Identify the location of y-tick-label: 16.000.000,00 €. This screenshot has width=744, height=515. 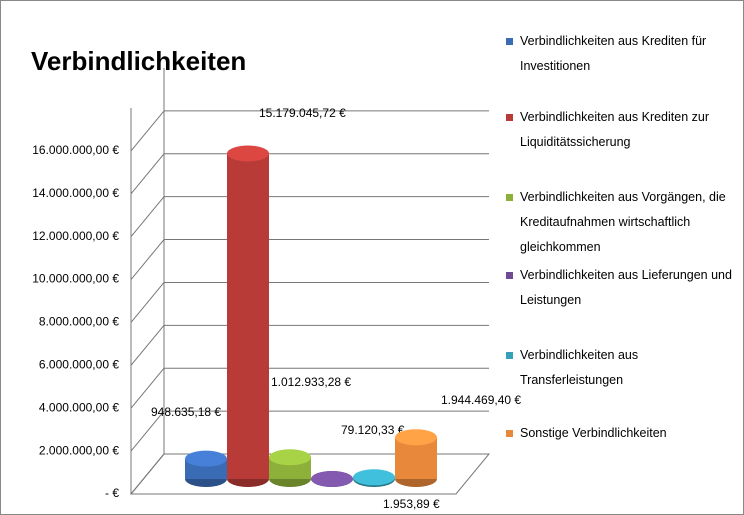
(75, 150).